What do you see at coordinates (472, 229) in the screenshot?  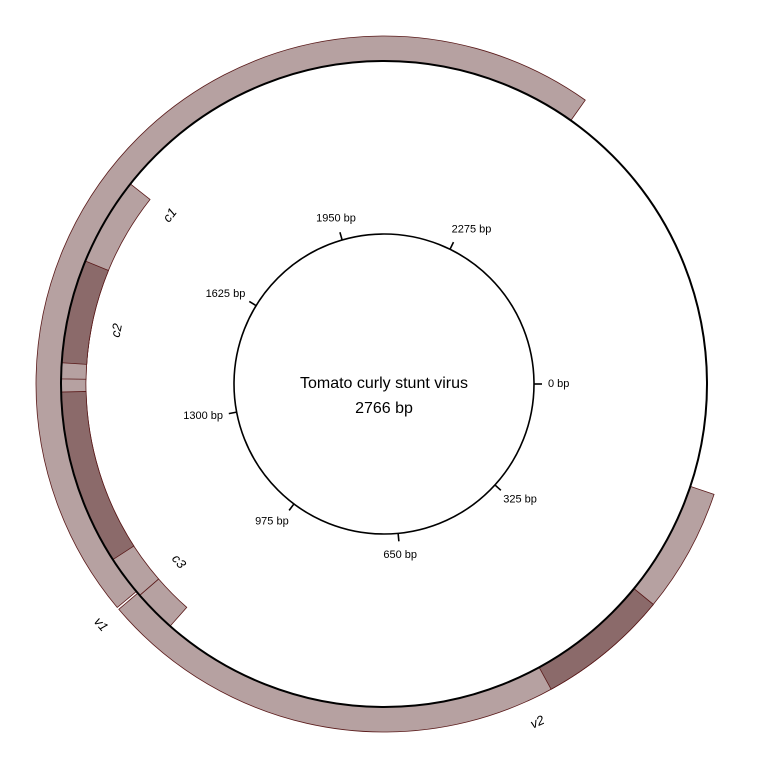 I see `scale-tick-label: 2275 bp` at bounding box center [472, 229].